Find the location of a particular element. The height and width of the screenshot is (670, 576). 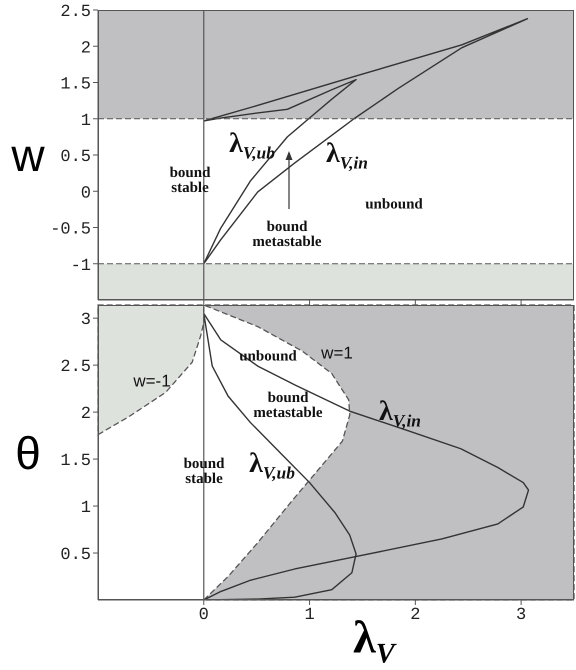

y-tick-label: -0.5 is located at coordinates (70, 230).